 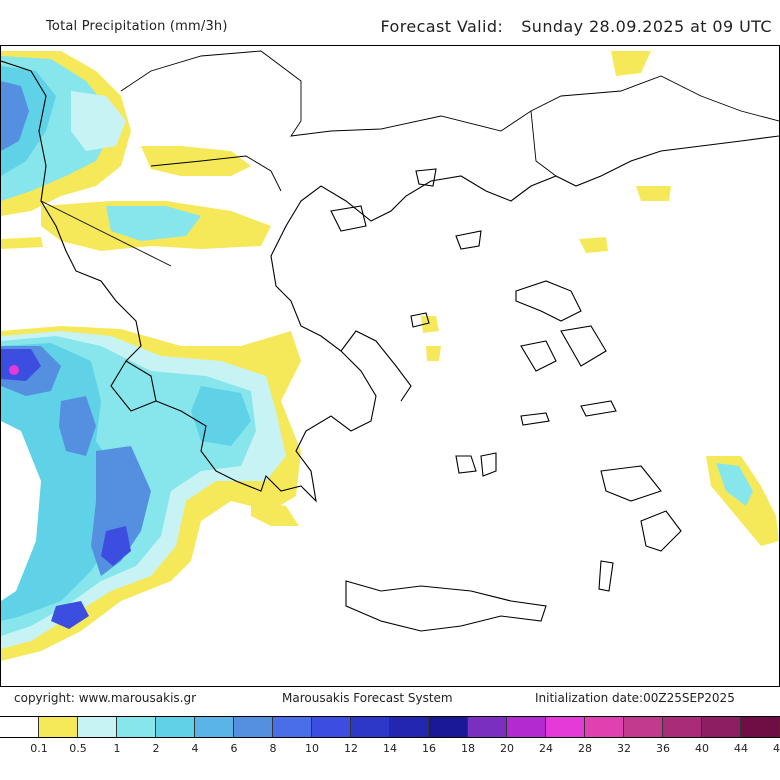 I want to click on forecast-valid-value: Sunday 28.09.2025 at 09 UTC, so click(x=646, y=26).